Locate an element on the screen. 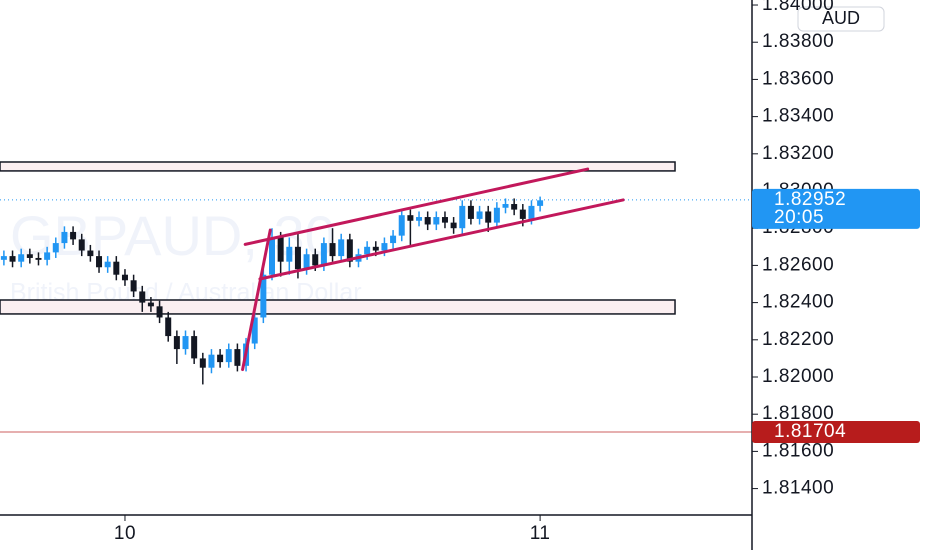 The image size is (932, 550). y-tick-label: 1.82600 is located at coordinates (798, 264).